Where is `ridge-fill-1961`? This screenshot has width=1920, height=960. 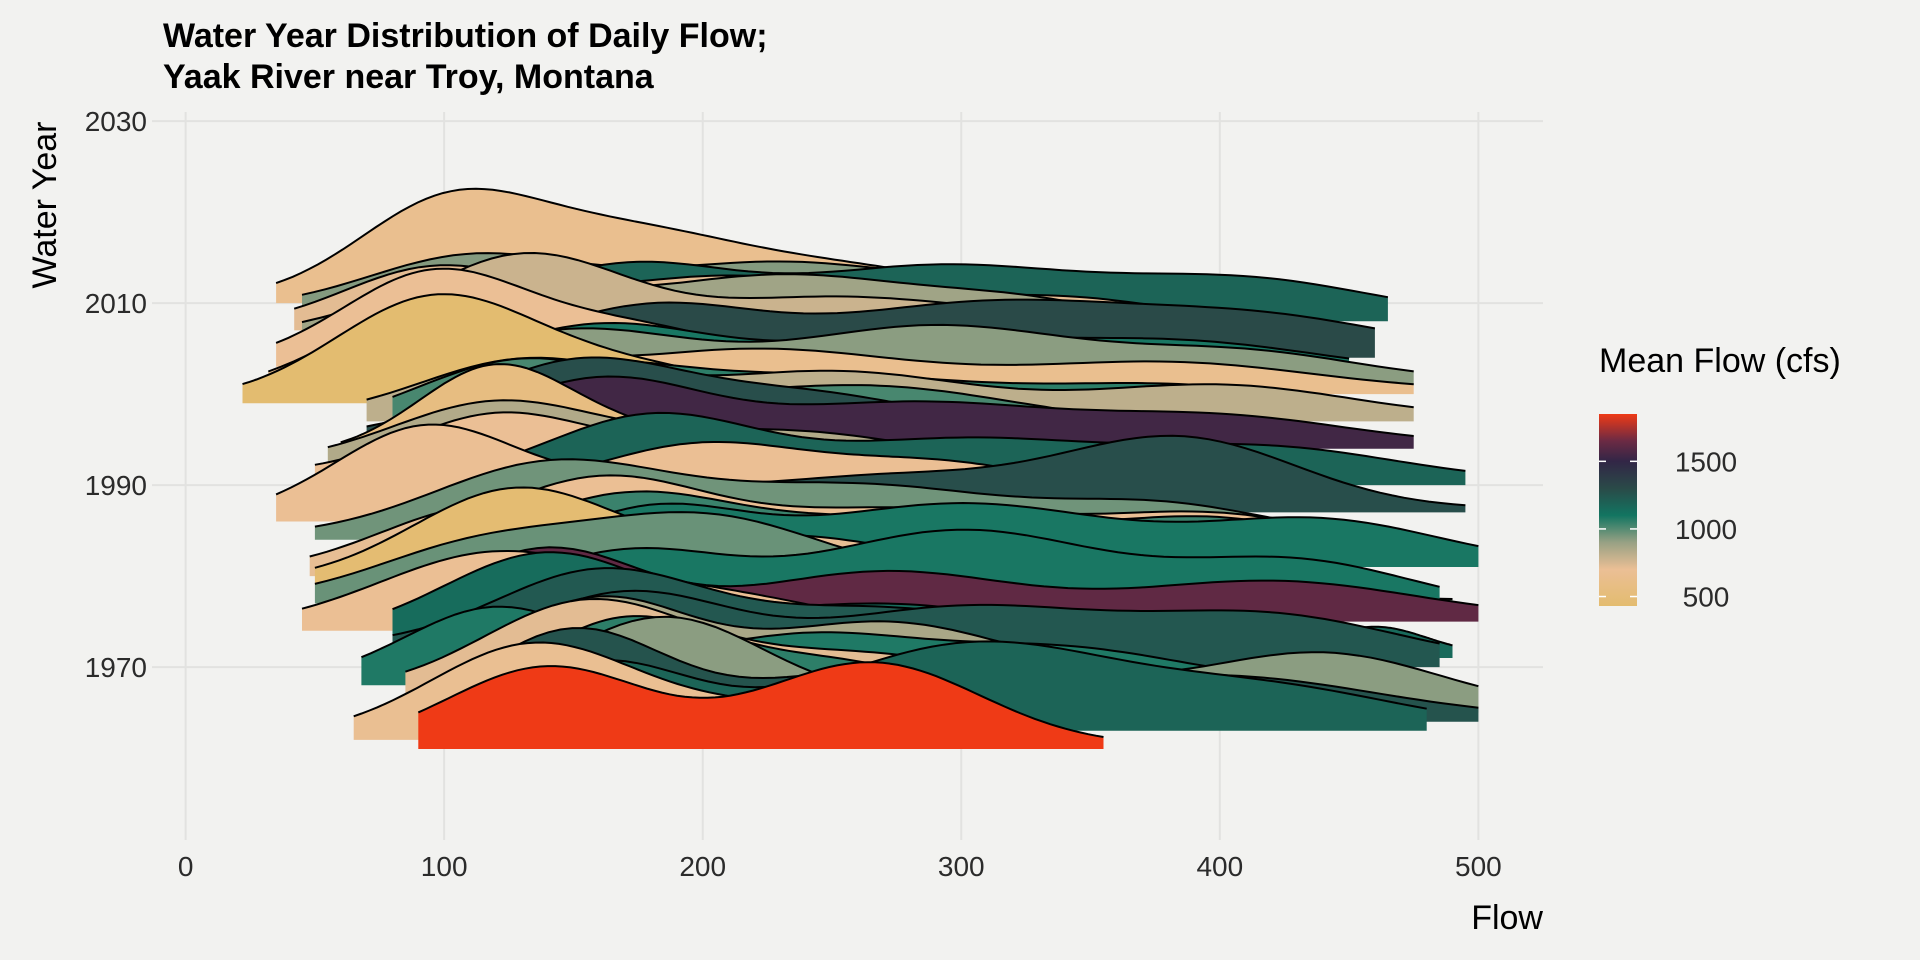 ridge-fill-1961 is located at coordinates (761, 705).